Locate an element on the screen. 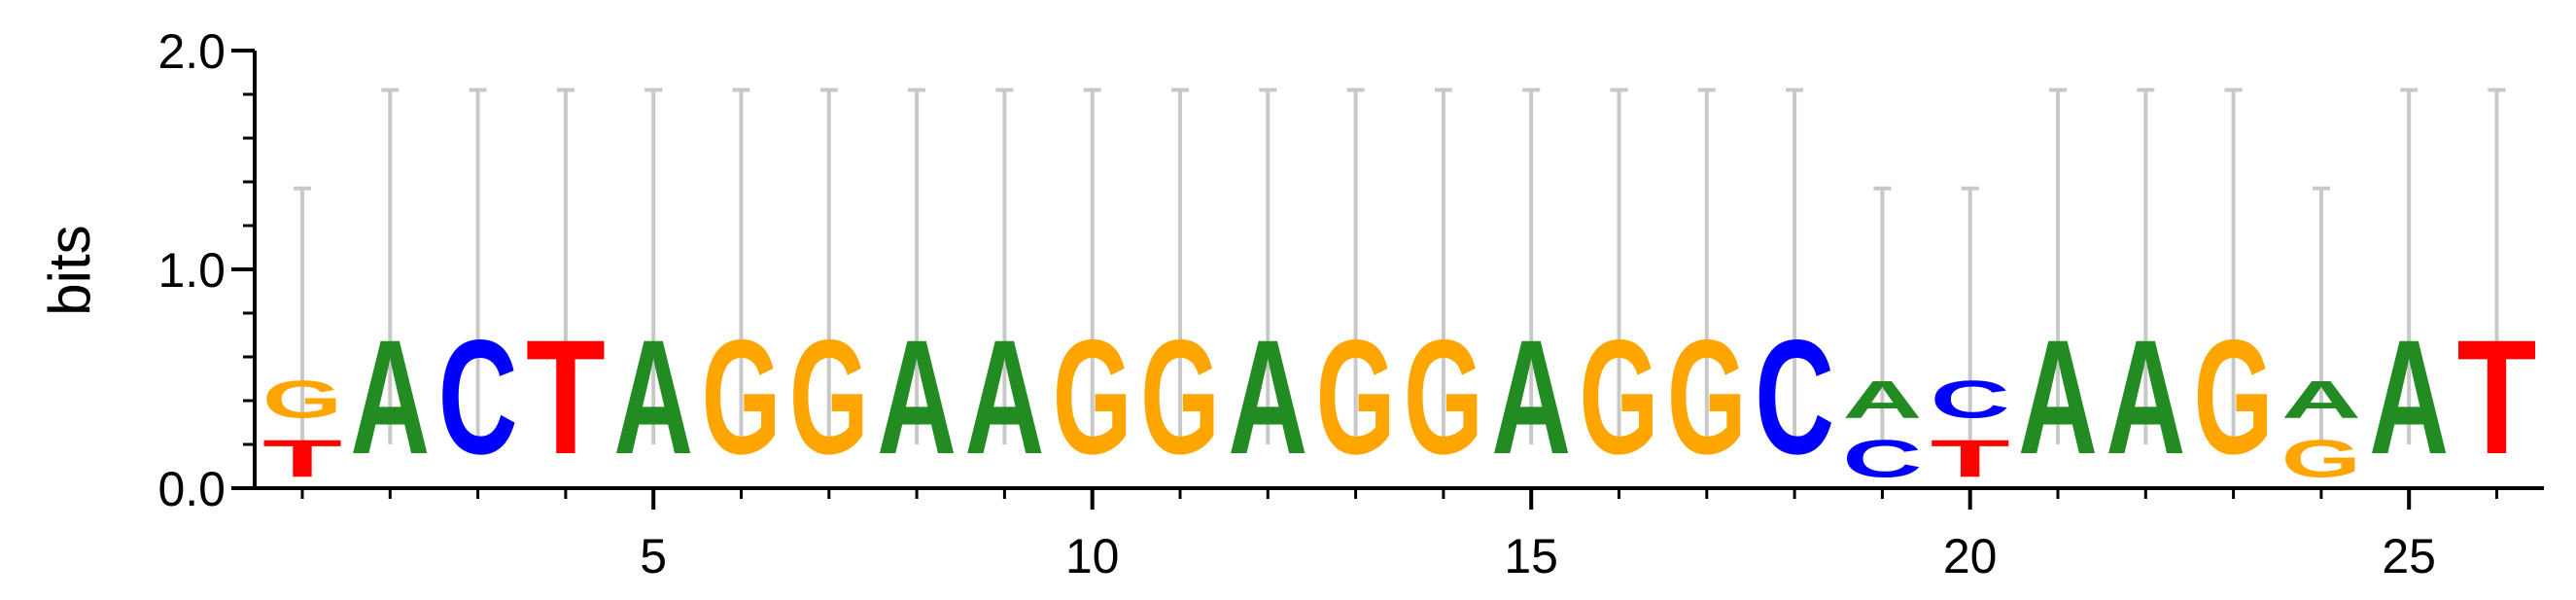  y-axis-label: bits is located at coordinates (69, 270).